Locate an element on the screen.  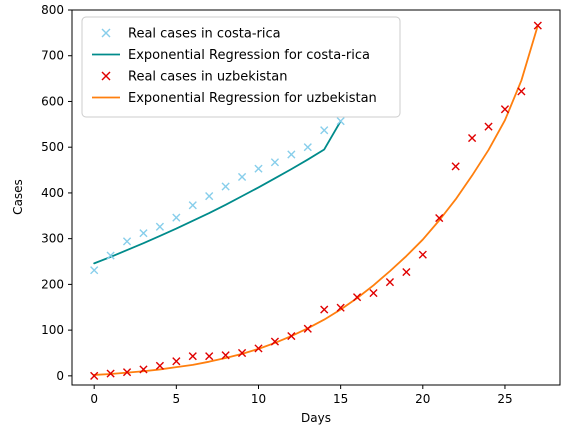
legend-marker-key is located at coordinates (106, 33).